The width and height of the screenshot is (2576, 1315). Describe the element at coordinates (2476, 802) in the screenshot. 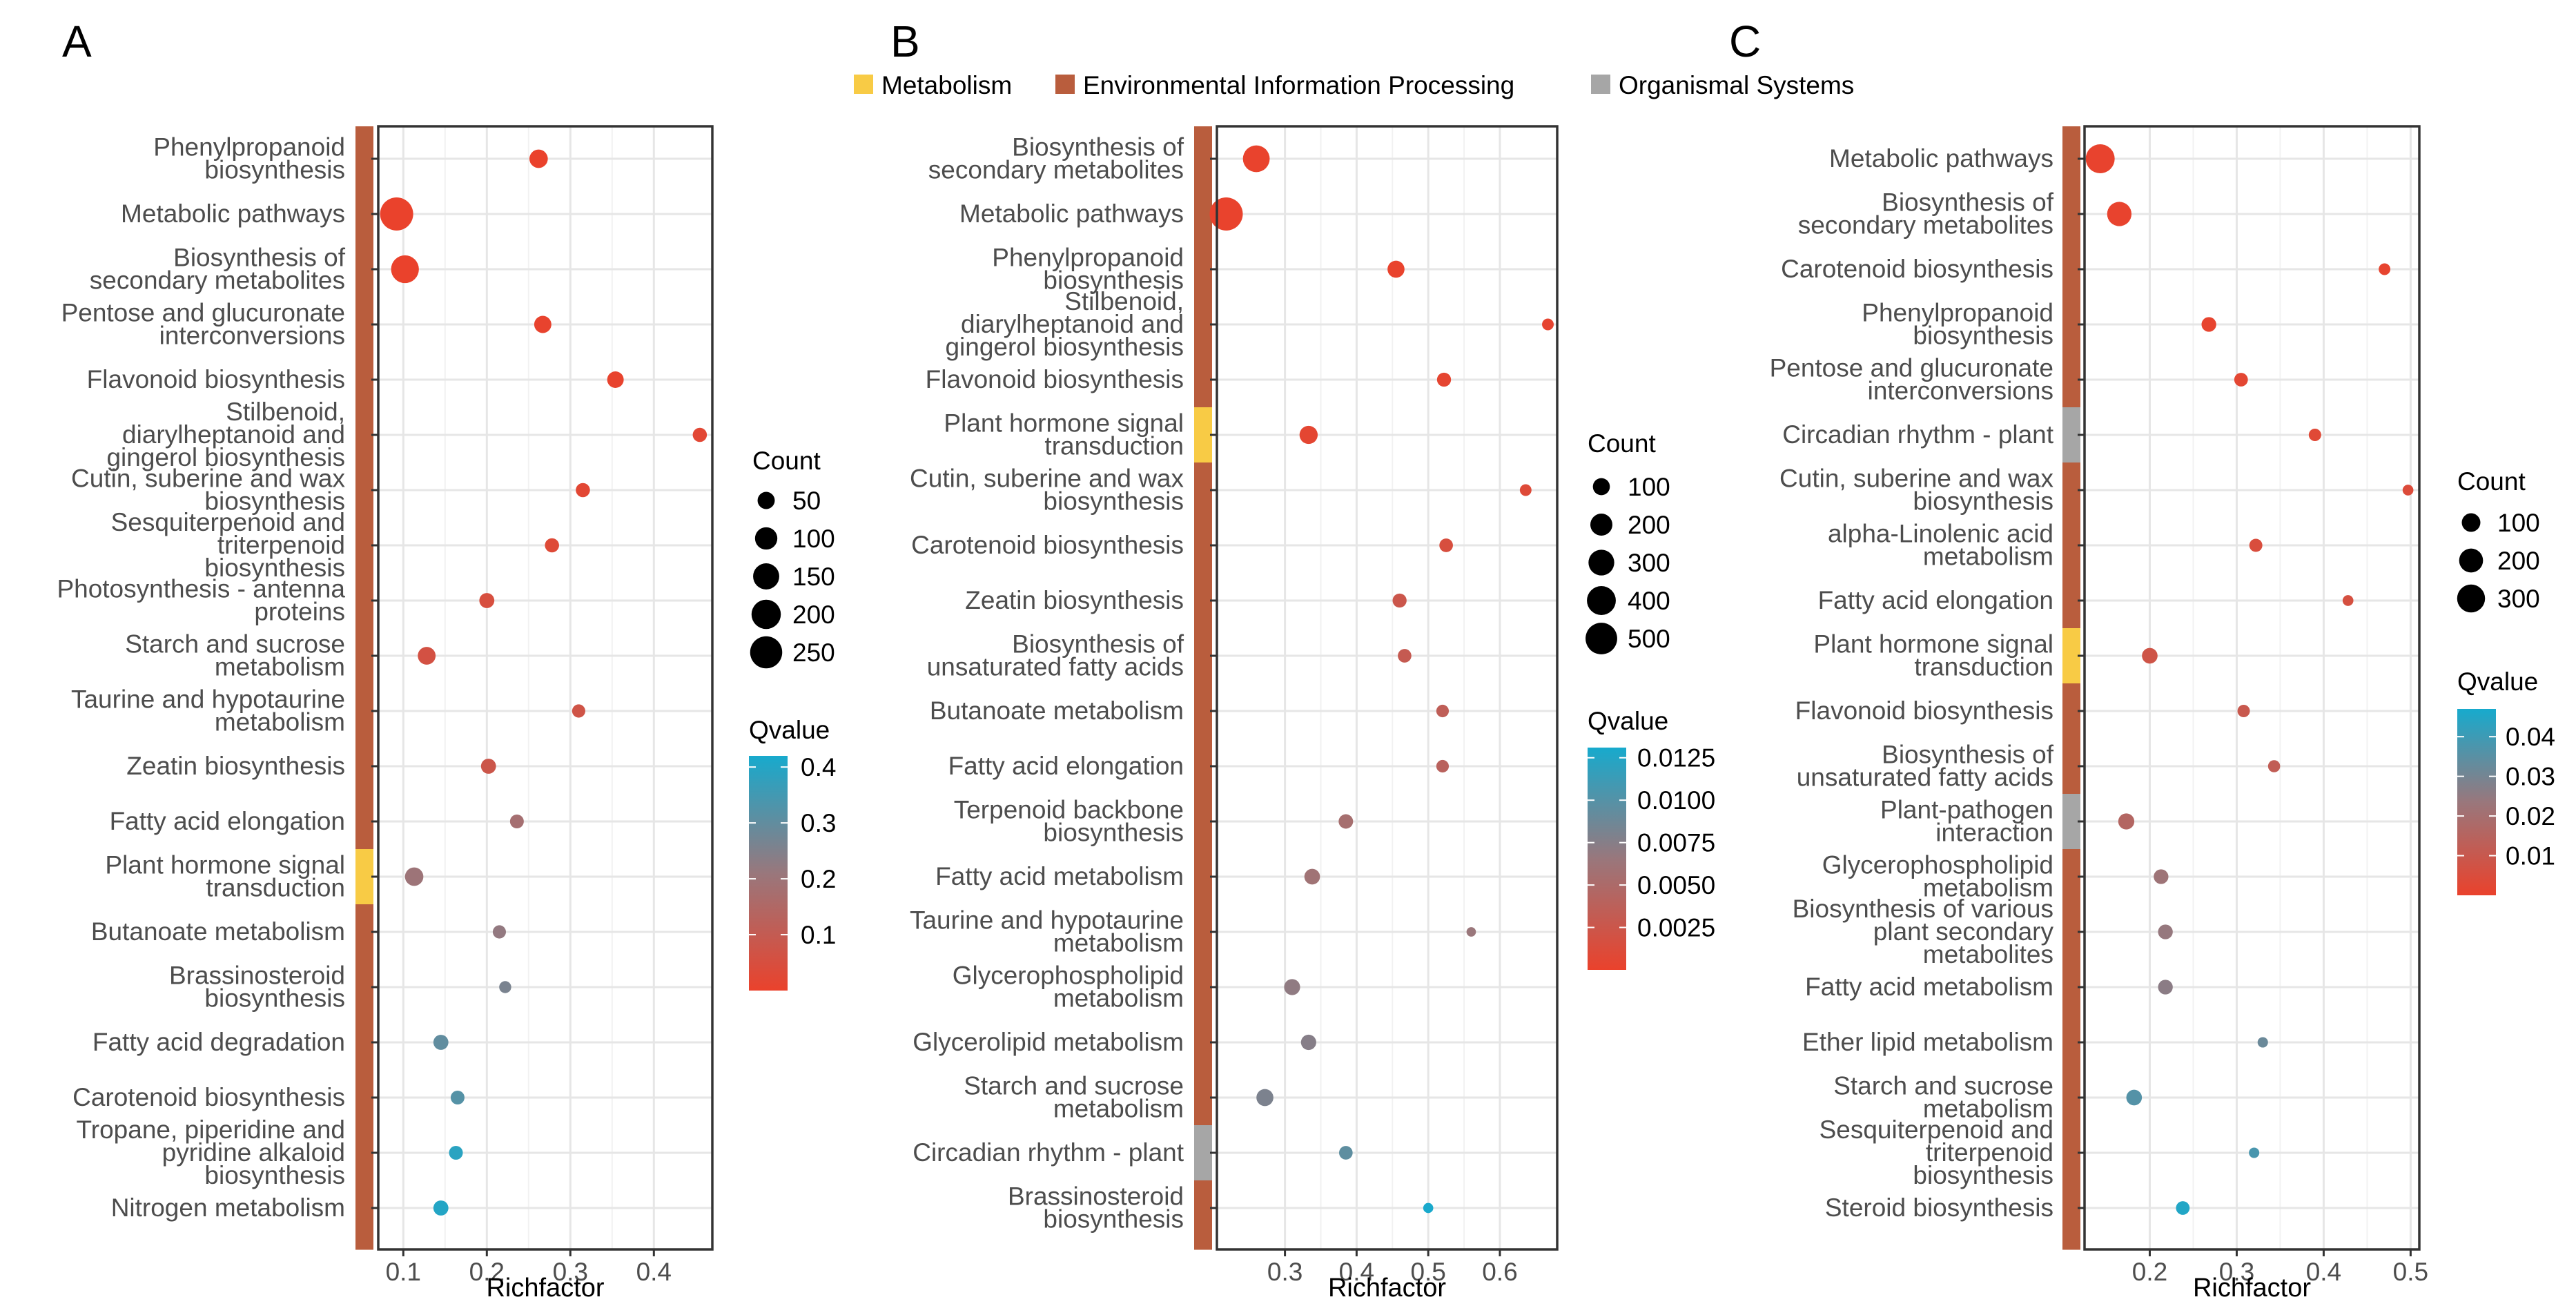

I see `qvalue-colorbar` at that location.